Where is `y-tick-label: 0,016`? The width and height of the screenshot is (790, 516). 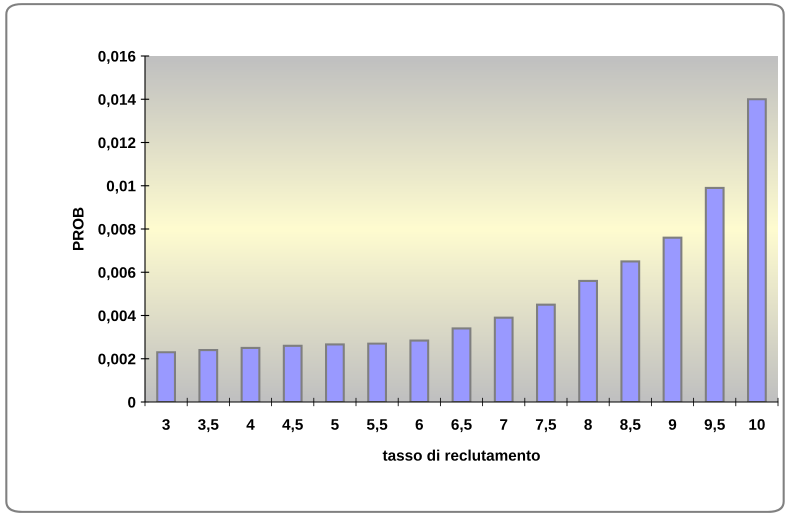
y-tick-label: 0,016 is located at coordinates (117, 57).